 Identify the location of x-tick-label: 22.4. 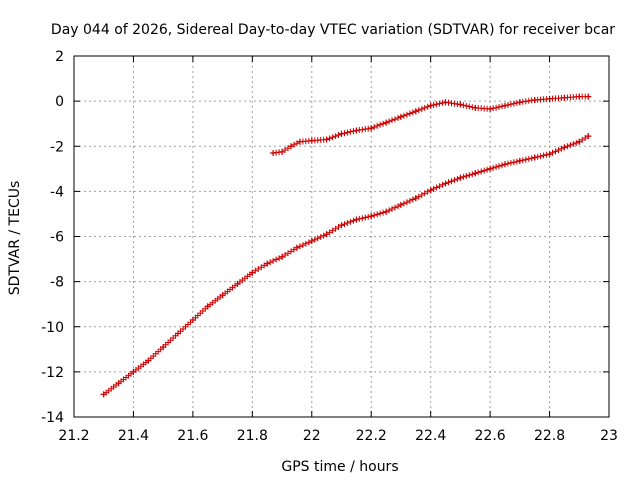
(430, 436).